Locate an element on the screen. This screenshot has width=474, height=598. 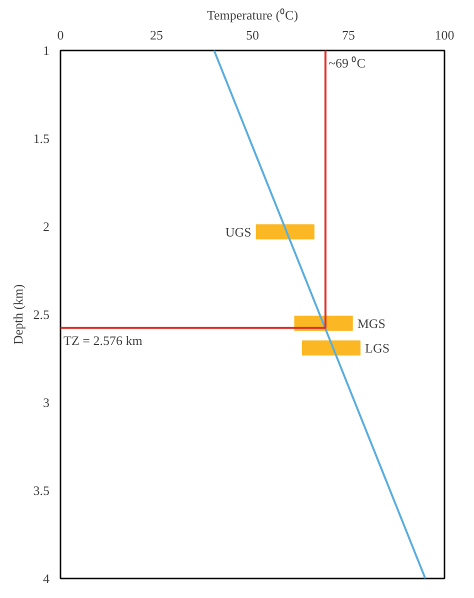
annotation: ~69 ⁰C is located at coordinates (347, 63).